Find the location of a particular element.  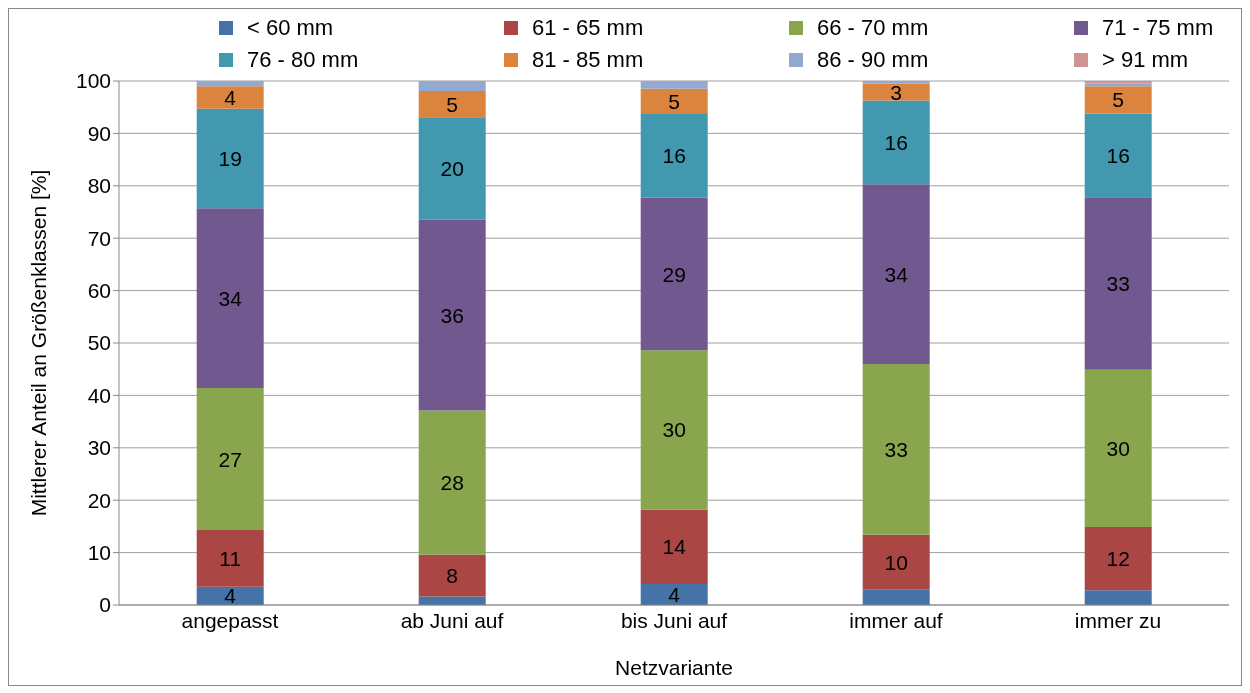

y-tick-label: 50 is located at coordinates (99, 343).